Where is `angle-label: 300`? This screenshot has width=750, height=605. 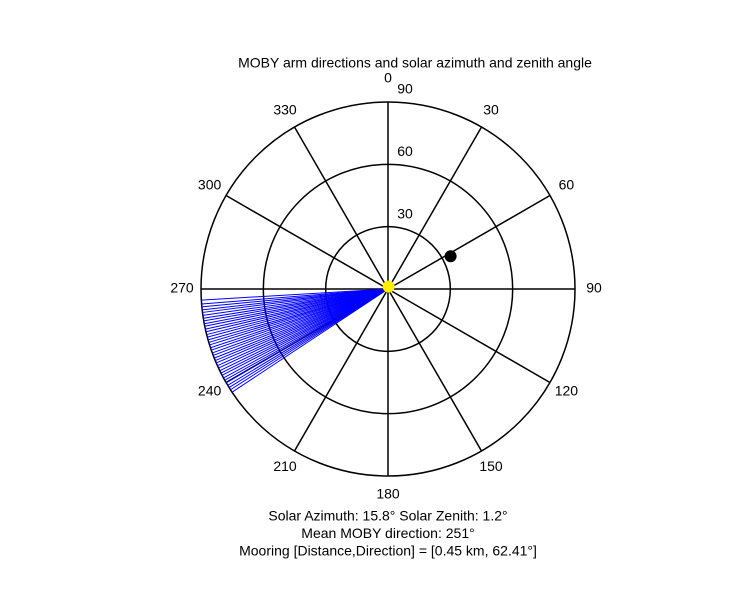
angle-label: 300 is located at coordinates (210, 185).